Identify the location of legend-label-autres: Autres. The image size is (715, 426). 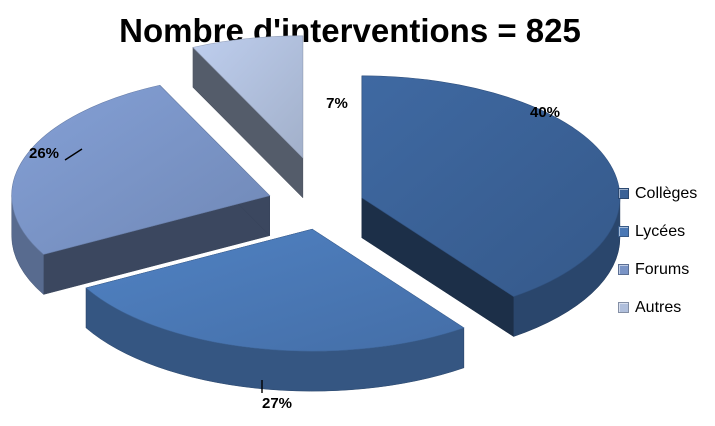
(658, 307).